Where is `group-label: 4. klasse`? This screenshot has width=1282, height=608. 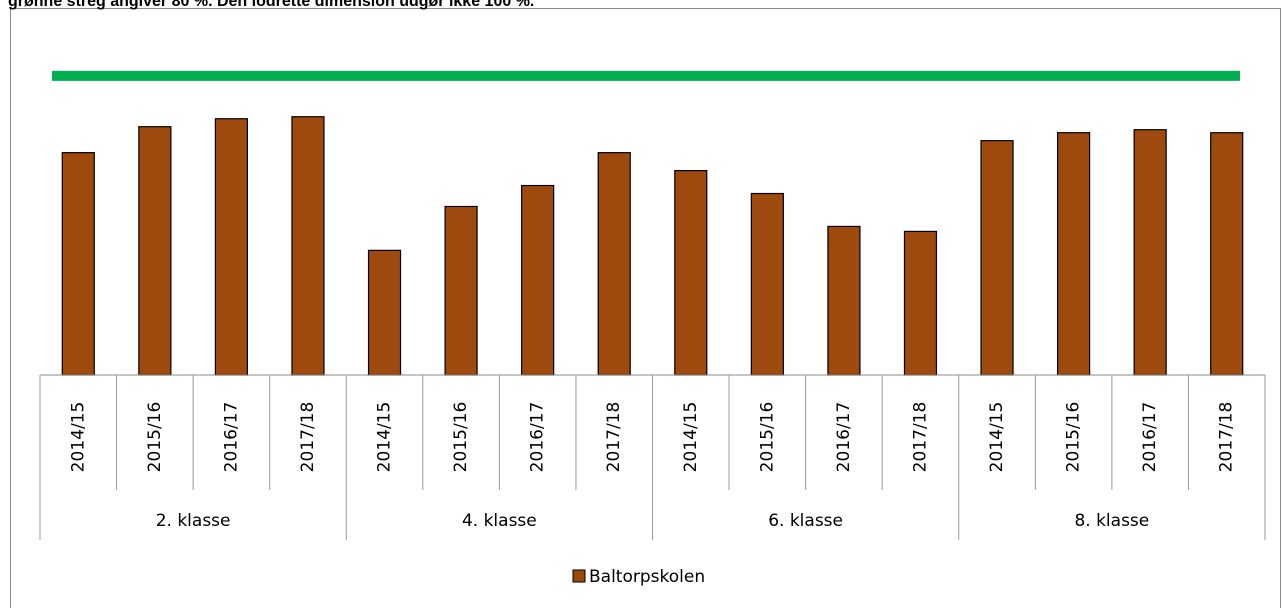
group-label: 4. klasse is located at coordinates (499, 521).